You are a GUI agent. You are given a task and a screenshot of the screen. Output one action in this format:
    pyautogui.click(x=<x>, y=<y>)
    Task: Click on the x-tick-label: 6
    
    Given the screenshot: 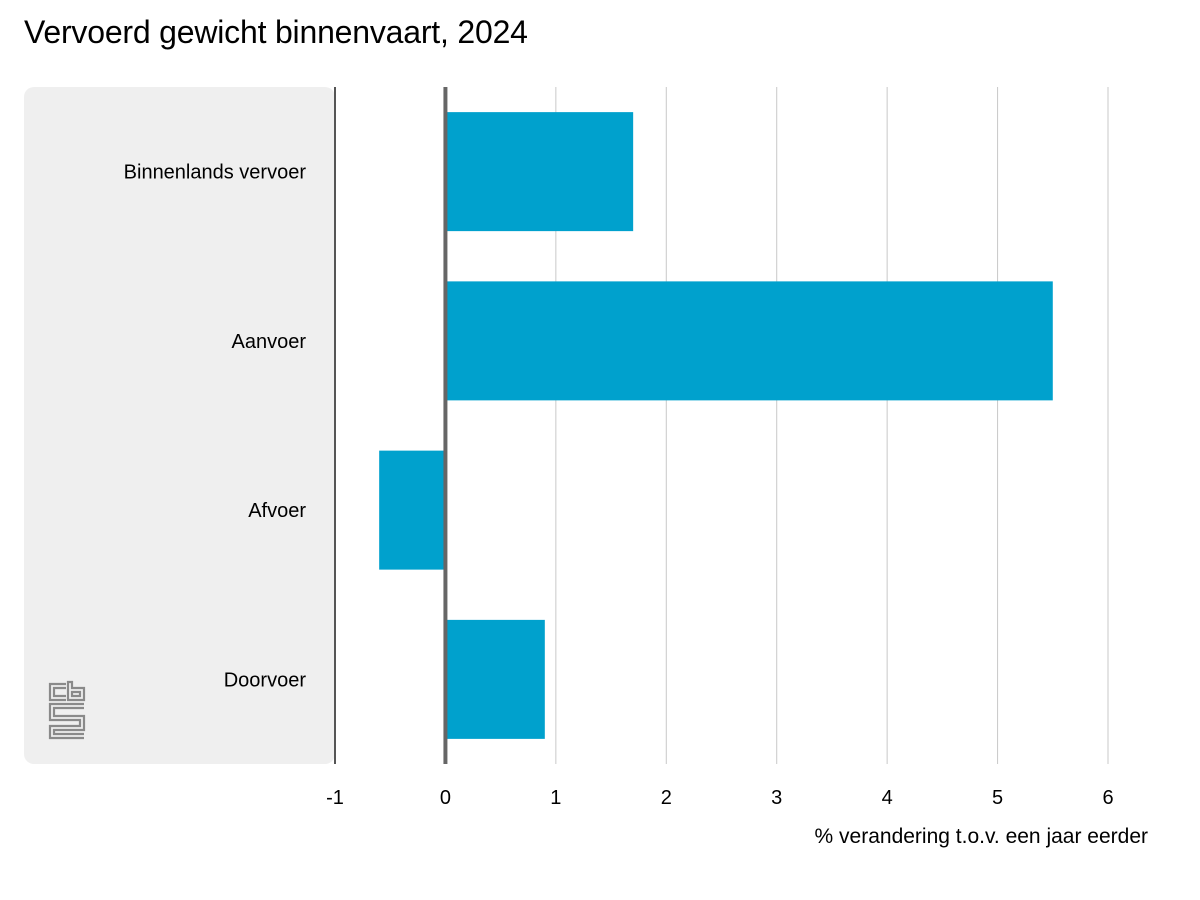 What is the action you would take?
    pyautogui.click(x=1107, y=798)
    